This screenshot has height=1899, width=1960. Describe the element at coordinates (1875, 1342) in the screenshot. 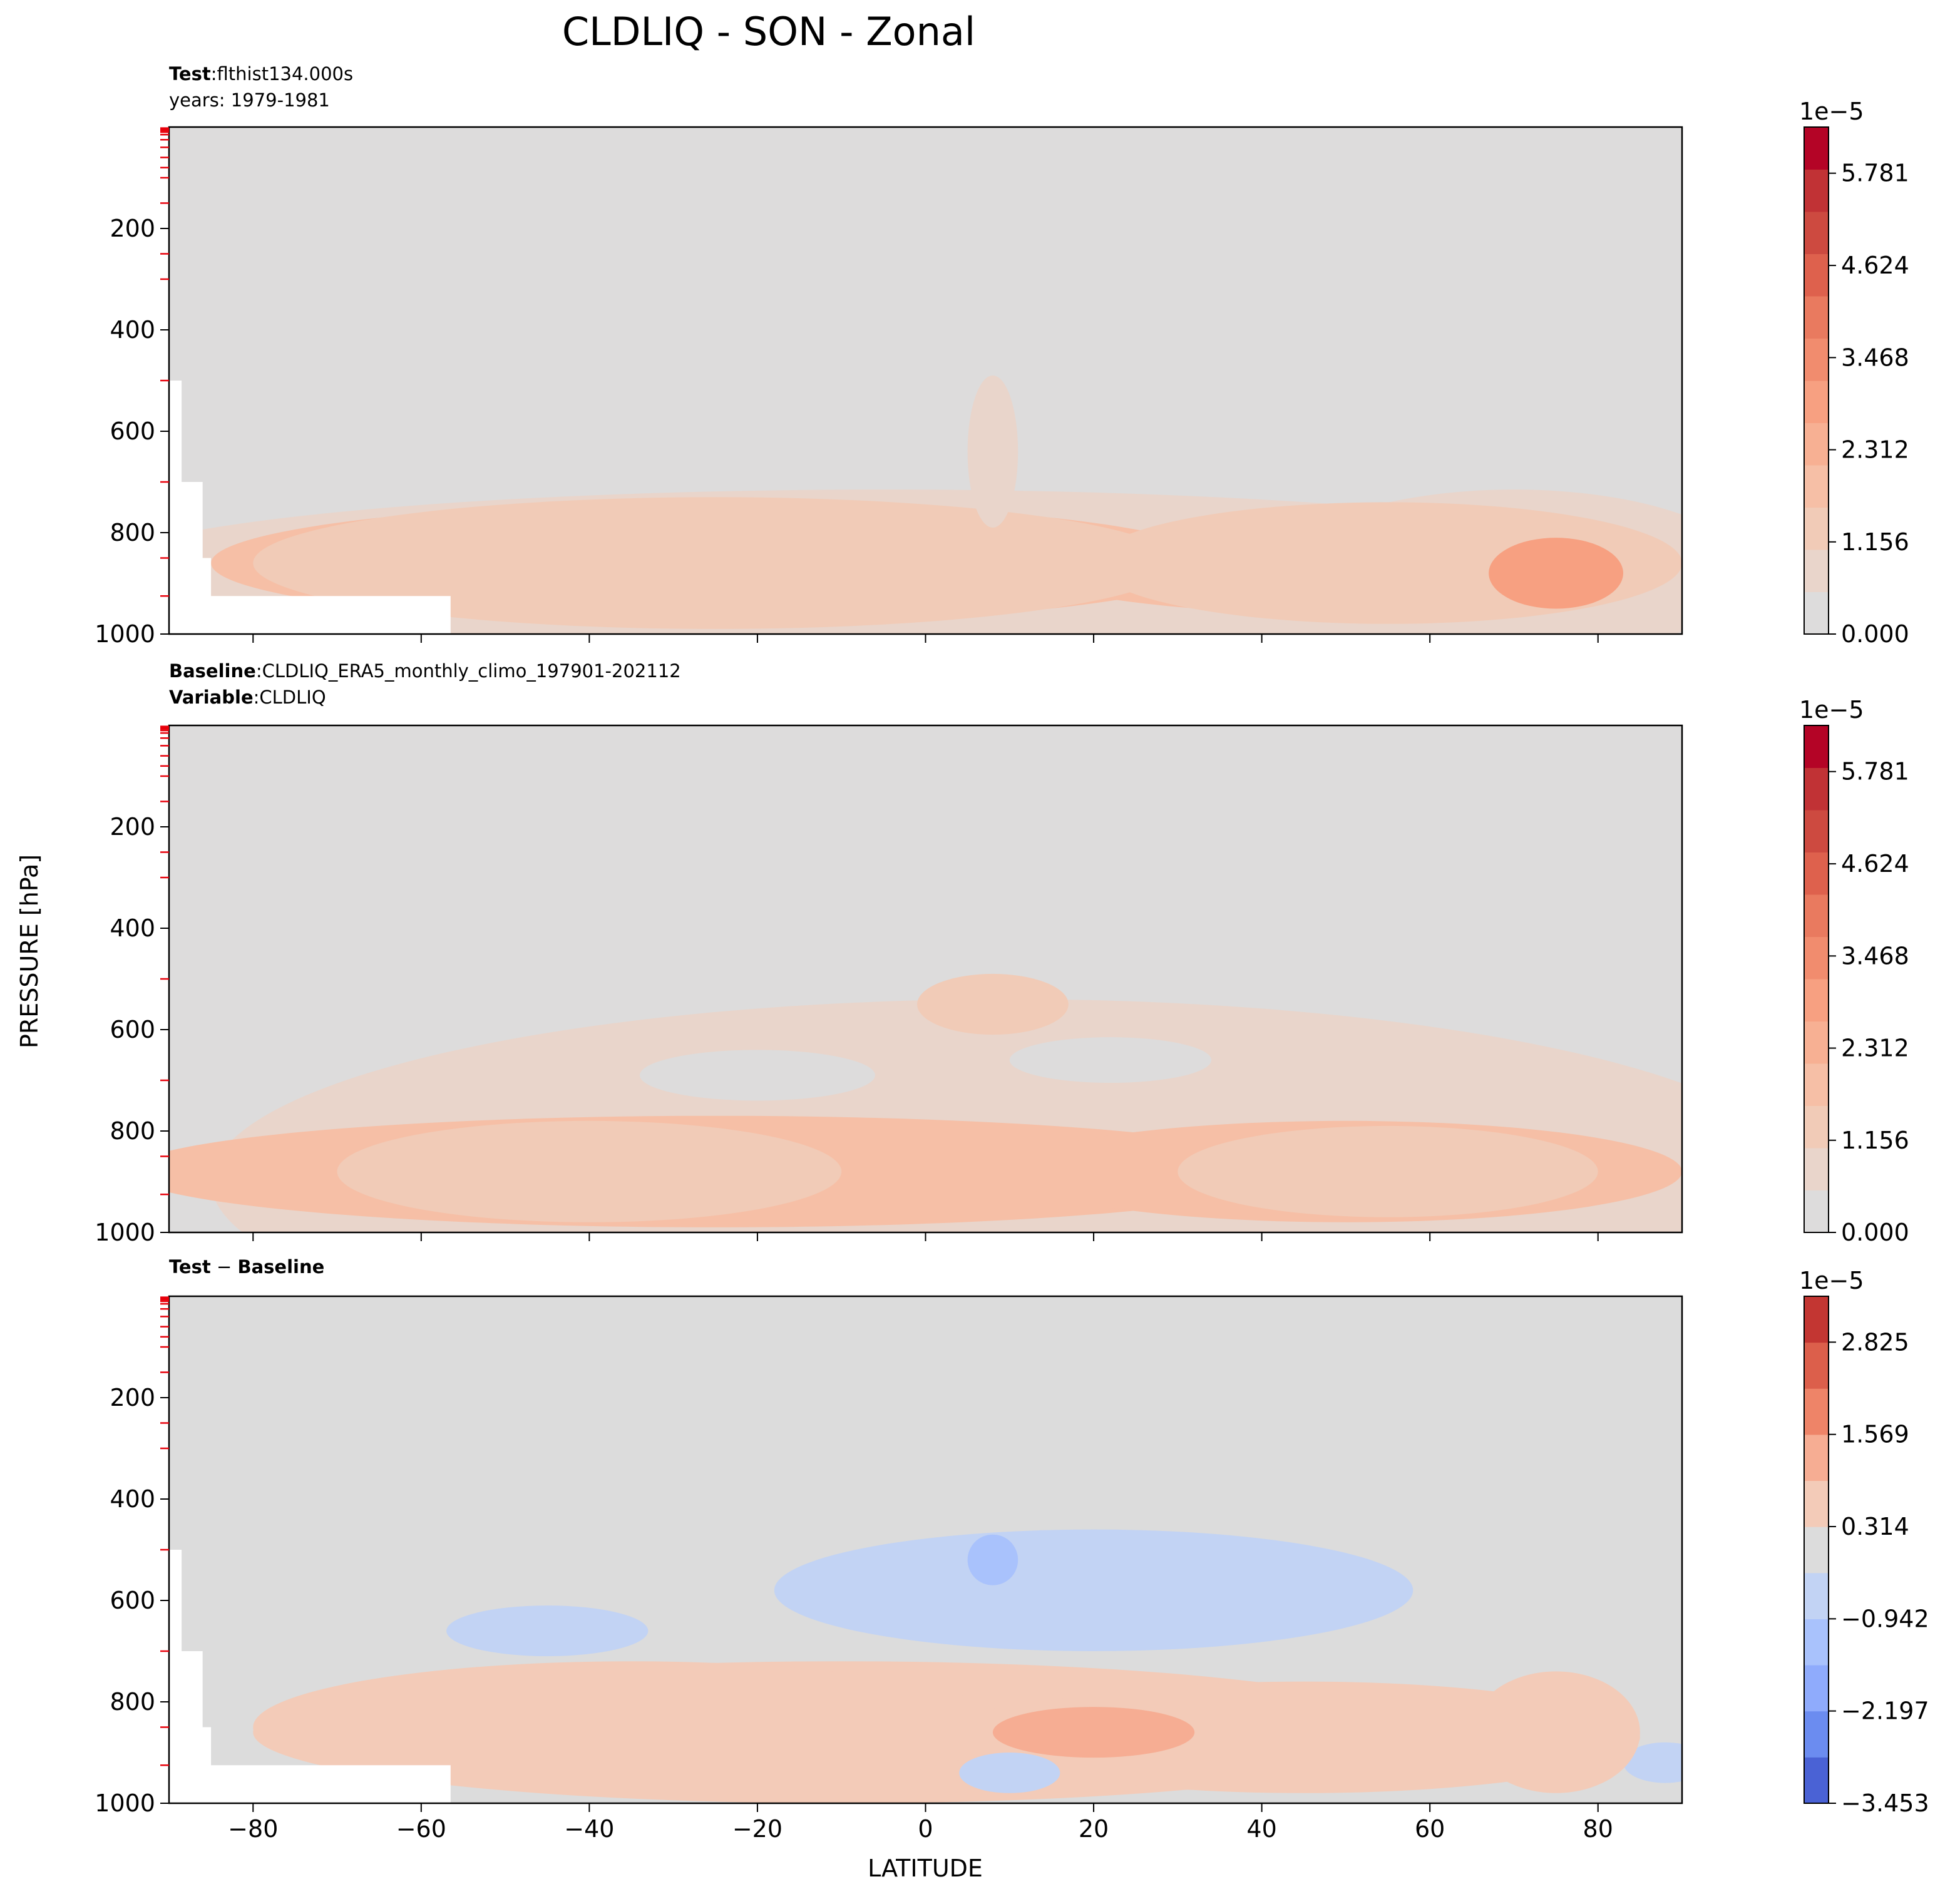

I see `colorbar-tick-label: 2.825` at that location.